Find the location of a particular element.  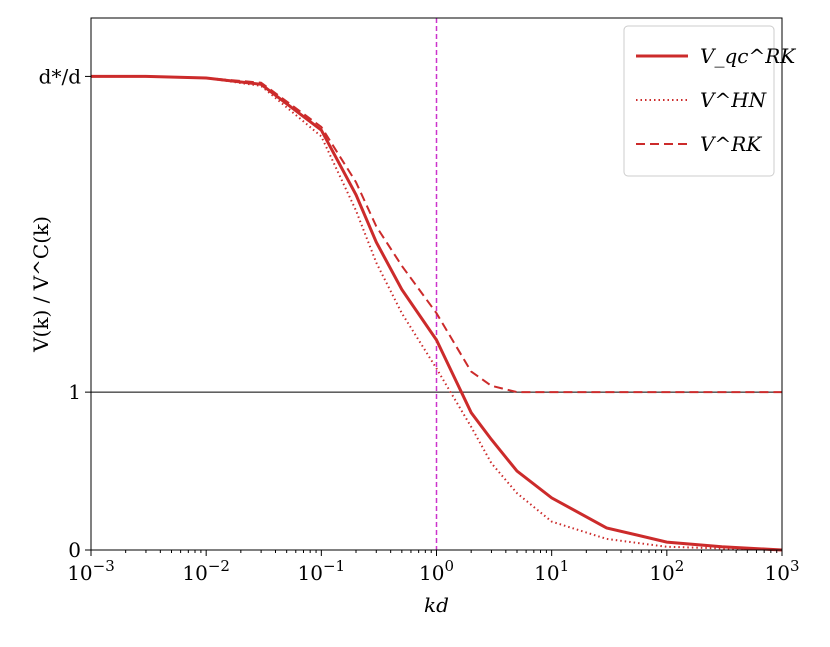

x-tick-label: 10¹ is located at coordinates (551, 571).